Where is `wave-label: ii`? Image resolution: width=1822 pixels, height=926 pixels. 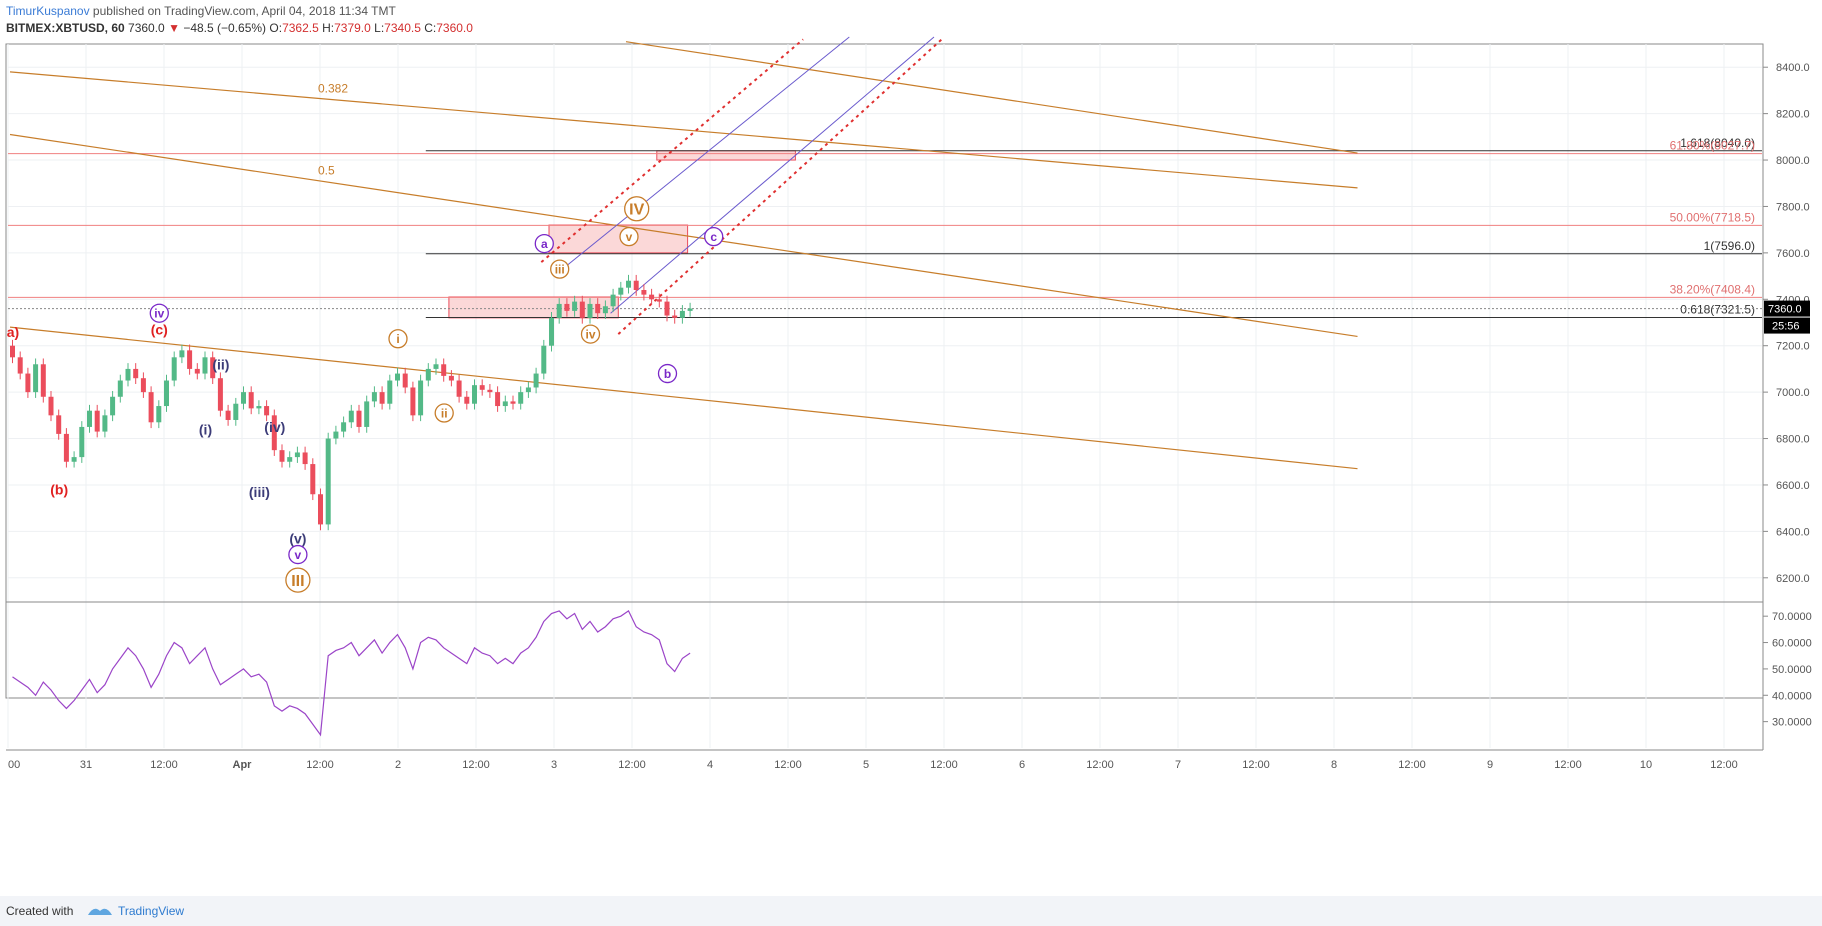 wave-label: ii is located at coordinates (444, 413).